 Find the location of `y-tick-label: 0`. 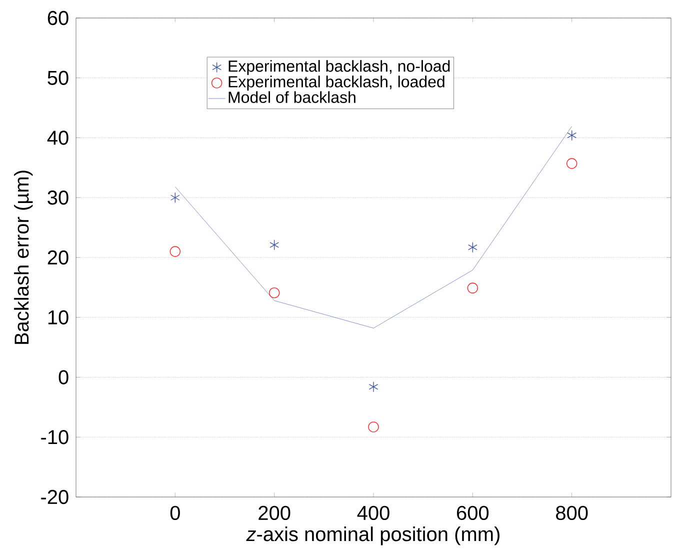

y-tick-label: 0 is located at coordinates (63, 377).